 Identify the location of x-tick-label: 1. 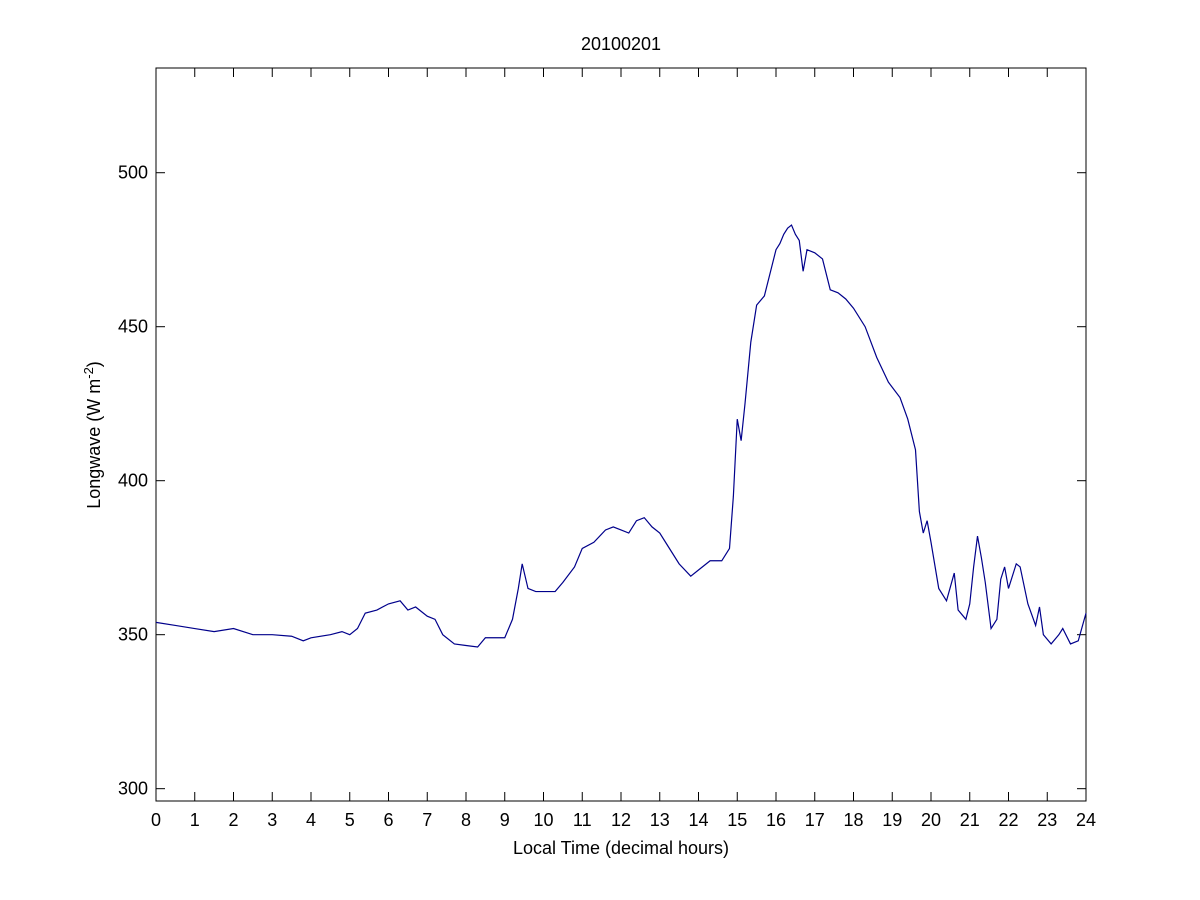
(195, 820).